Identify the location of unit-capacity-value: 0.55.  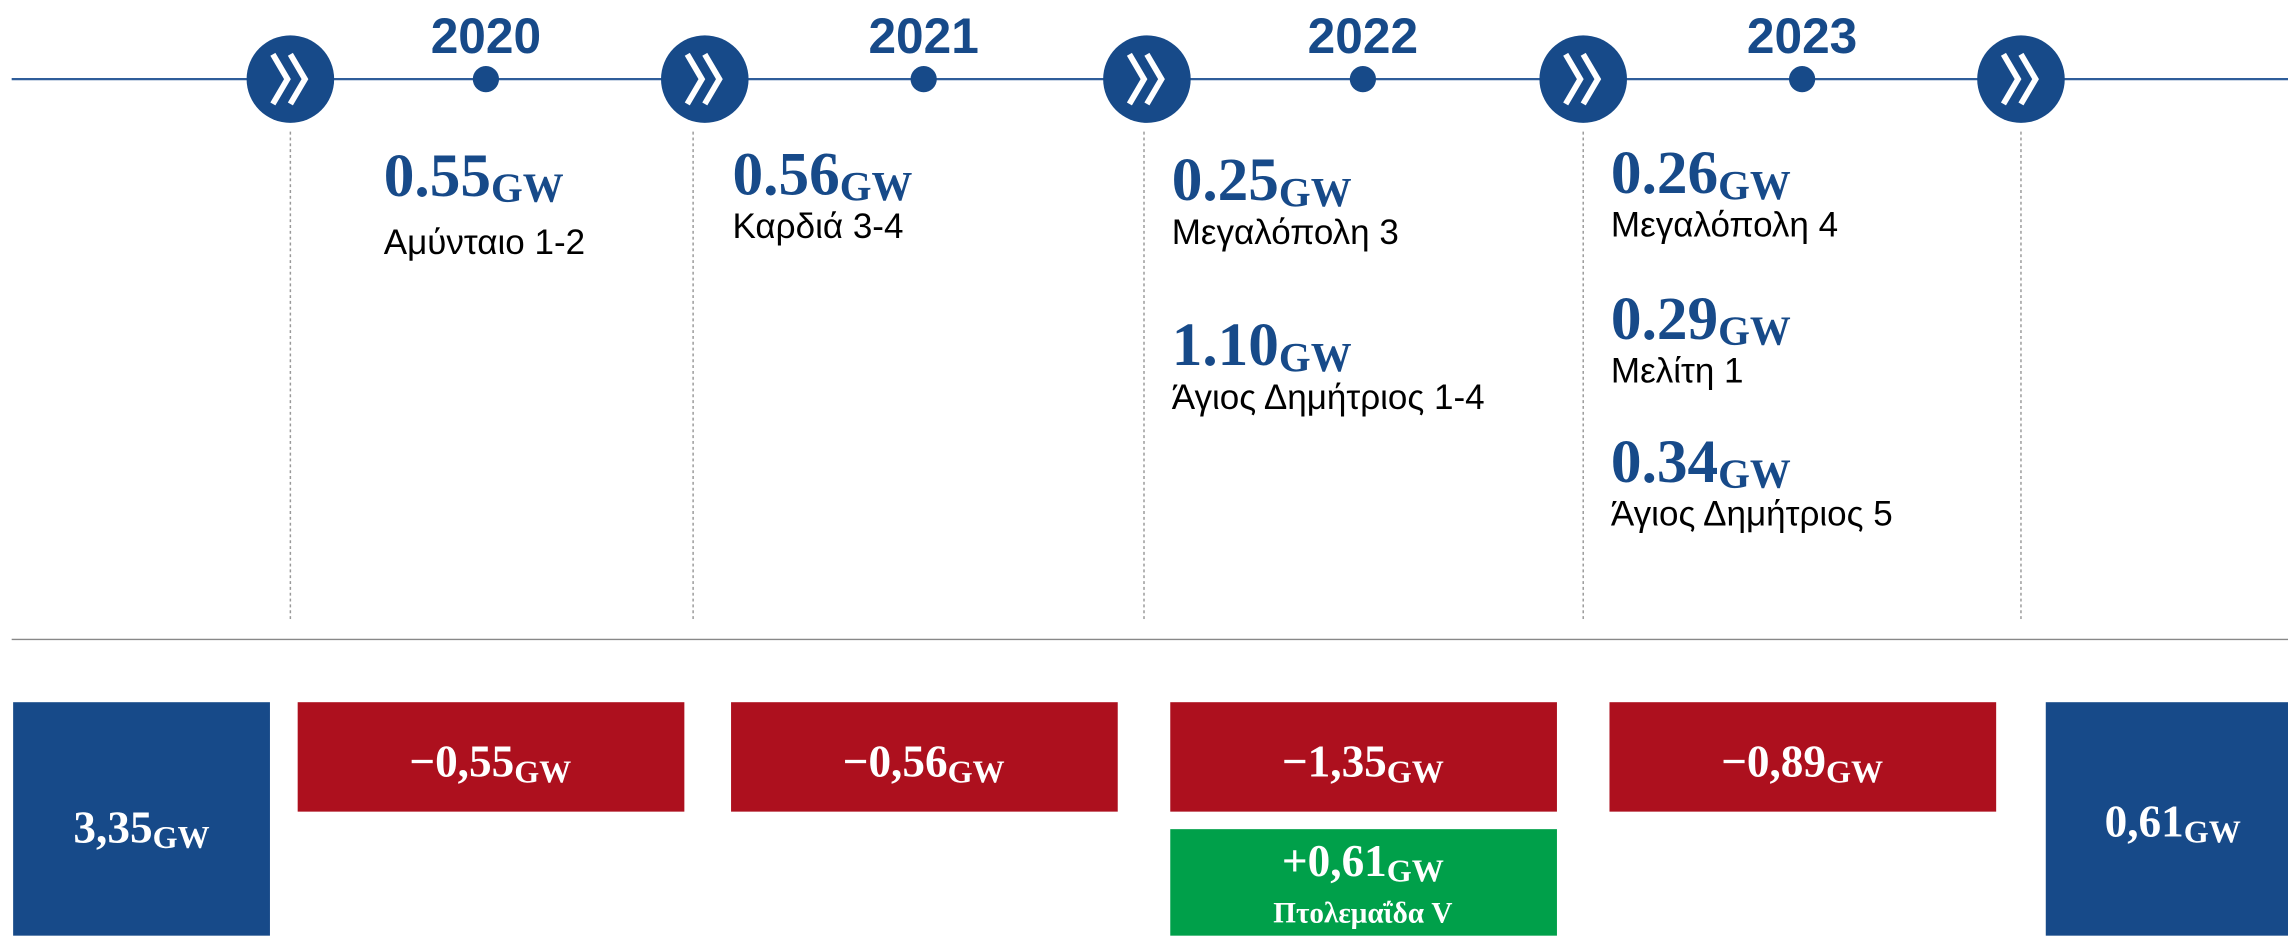
(437, 176).